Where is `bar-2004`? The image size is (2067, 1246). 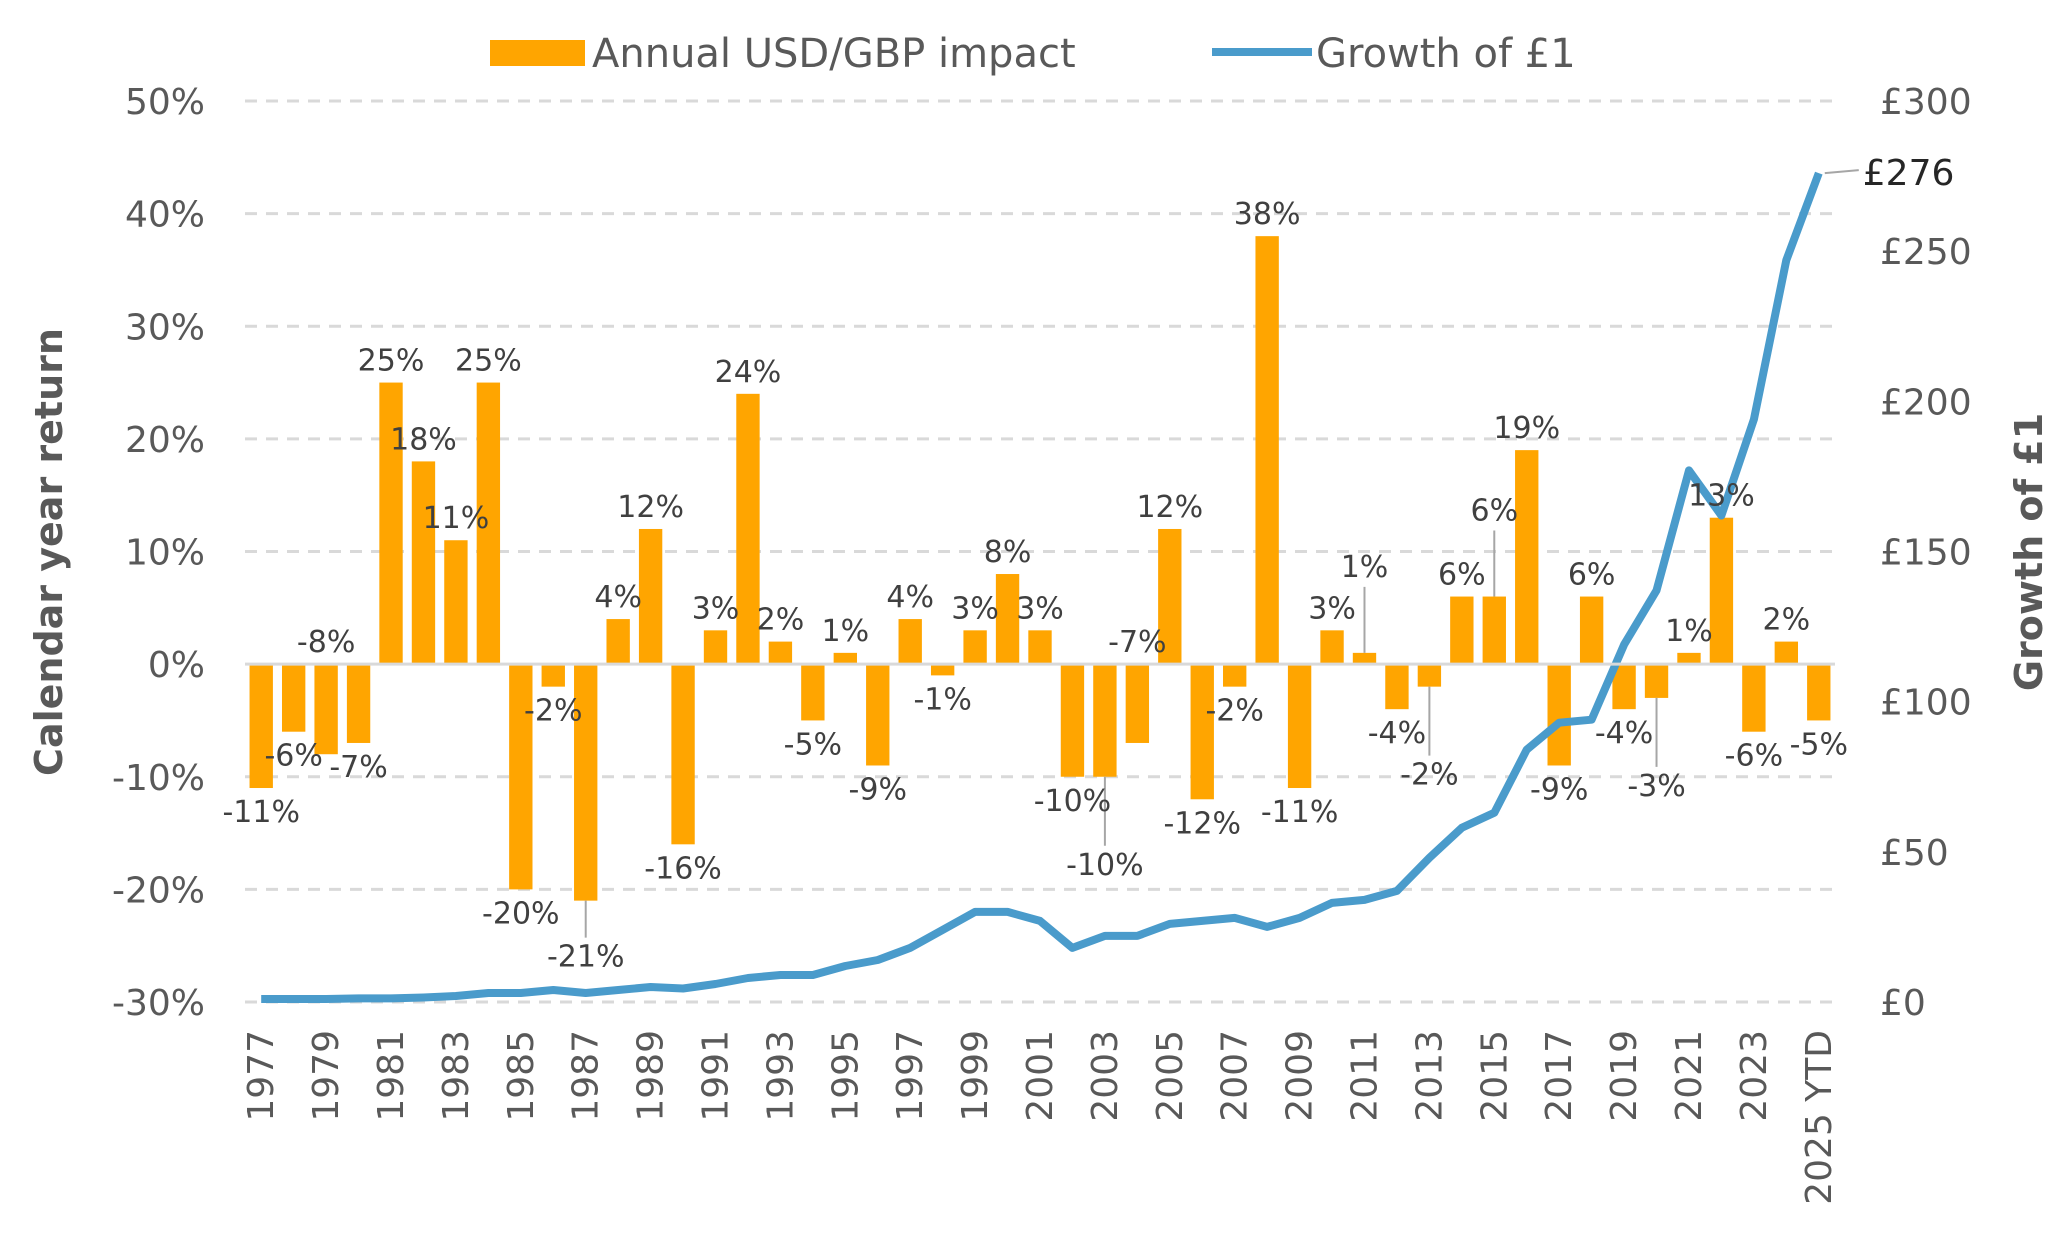
bar-2004 is located at coordinates (1137, 703).